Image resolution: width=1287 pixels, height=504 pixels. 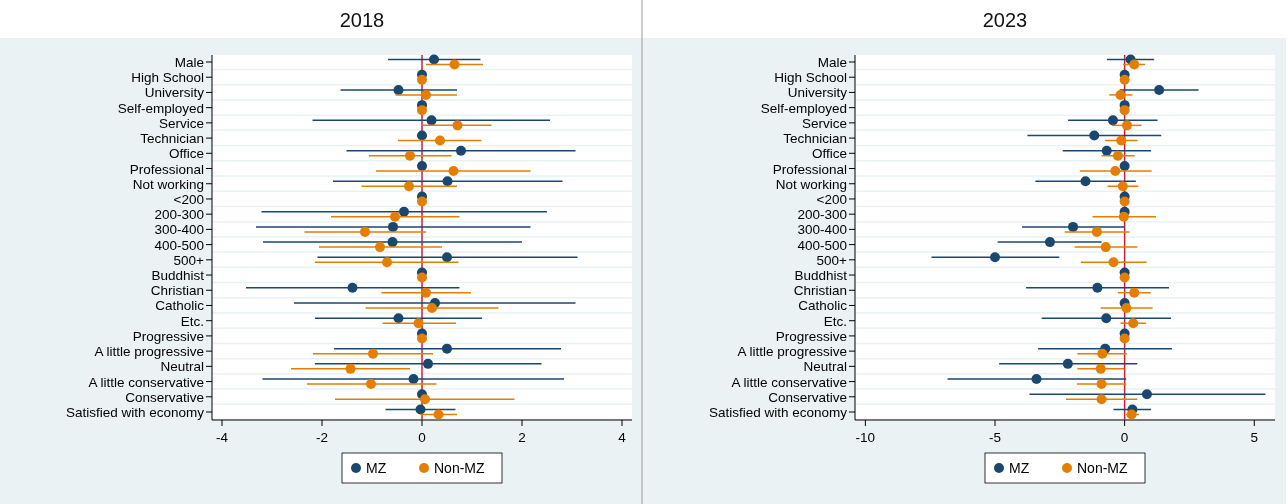 I want to click on x-tick-label: -2, so click(x=322, y=437).